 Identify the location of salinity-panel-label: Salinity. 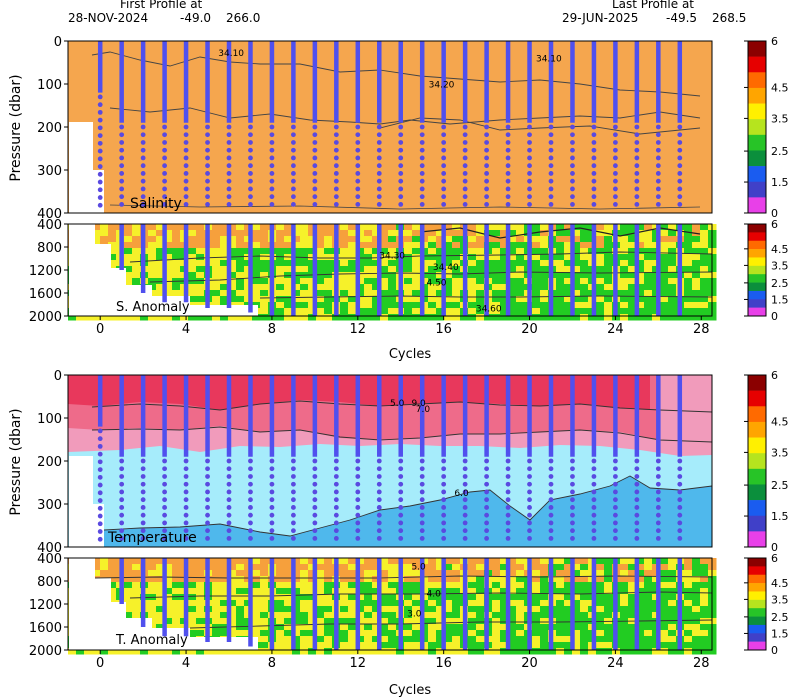
(156, 204).